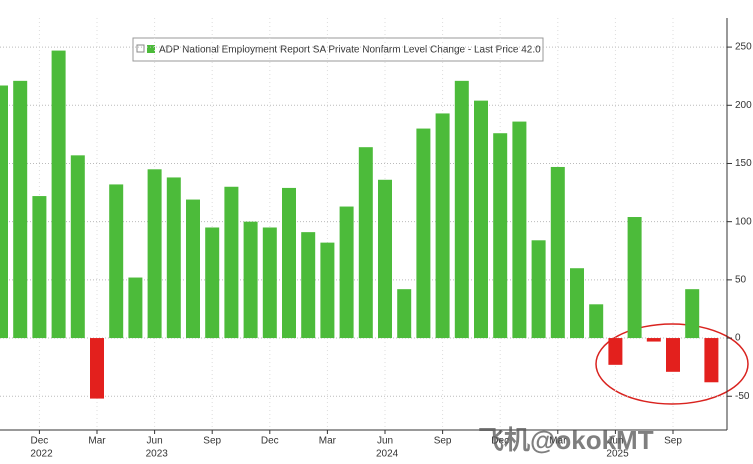 This screenshot has height=464, width=753. What do you see at coordinates (743, 163) in the screenshot?
I see `y-tick-label: 150` at bounding box center [743, 163].